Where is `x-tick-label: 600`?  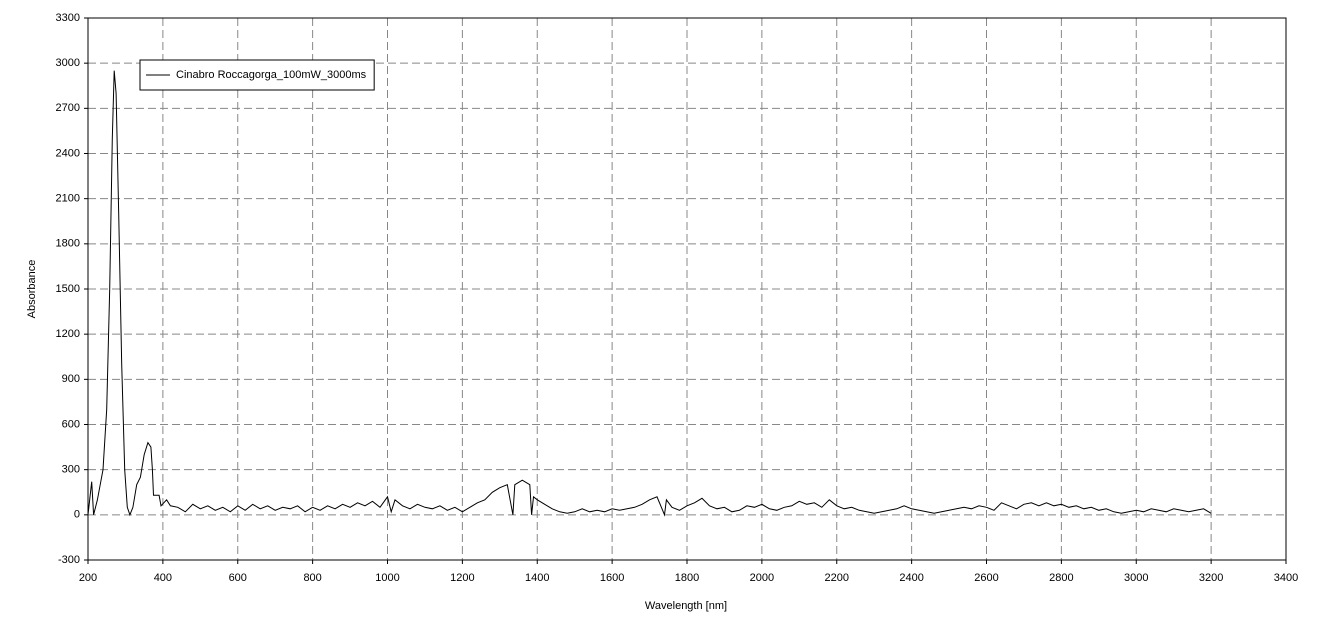 x-tick-label: 600 is located at coordinates (238, 578).